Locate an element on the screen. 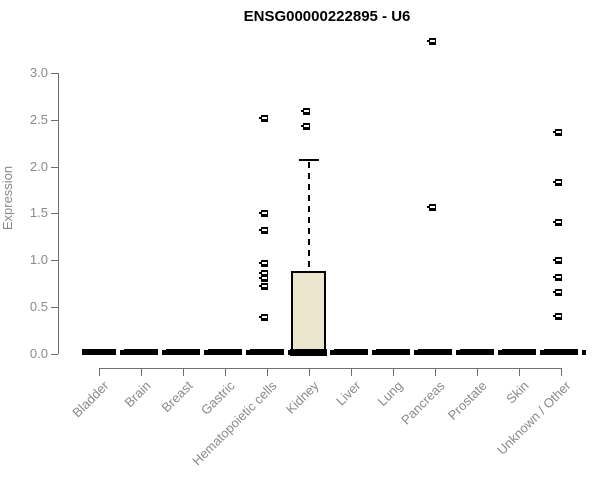 The width and height of the screenshot is (600, 500). y-tick-label: 1.5 is located at coordinates (38, 213).